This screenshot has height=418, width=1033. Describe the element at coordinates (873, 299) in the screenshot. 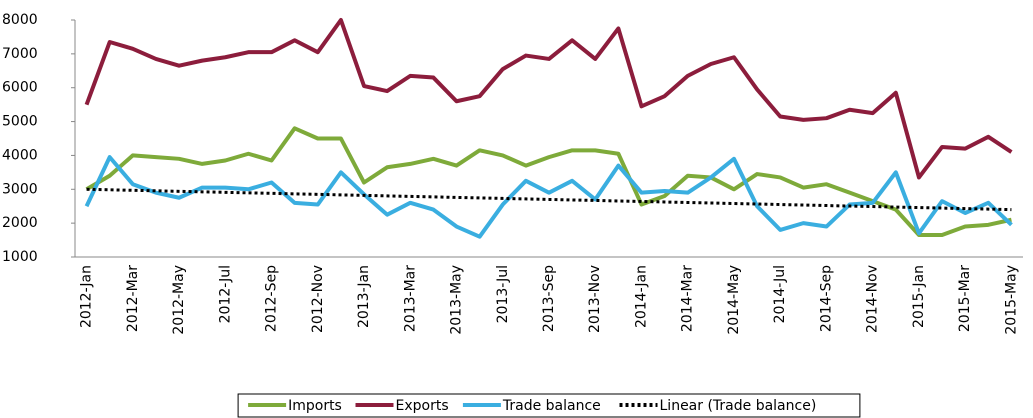

I see `x-tick-label: 2014-Nov` at that location.